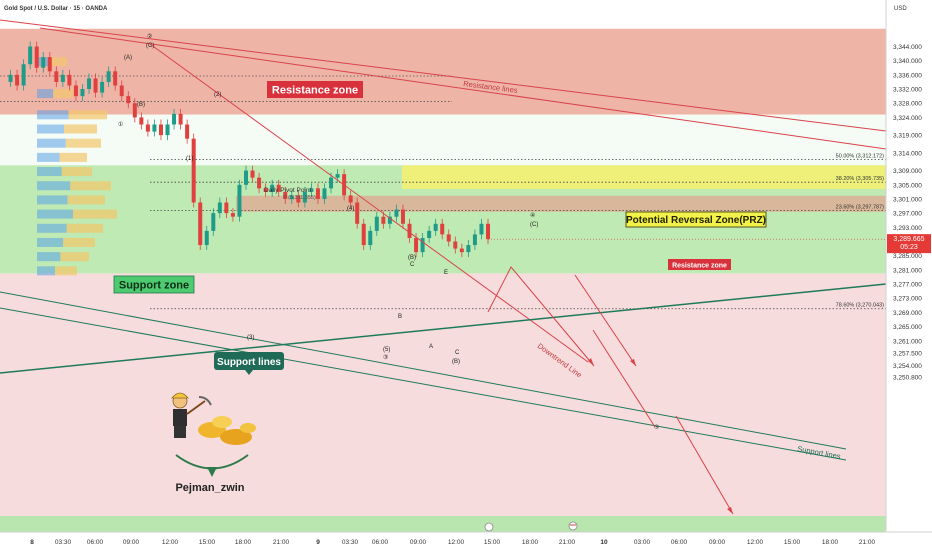  Describe the element at coordinates (908, 239) in the screenshot. I see `current-price-label: 3,289.665` at that location.